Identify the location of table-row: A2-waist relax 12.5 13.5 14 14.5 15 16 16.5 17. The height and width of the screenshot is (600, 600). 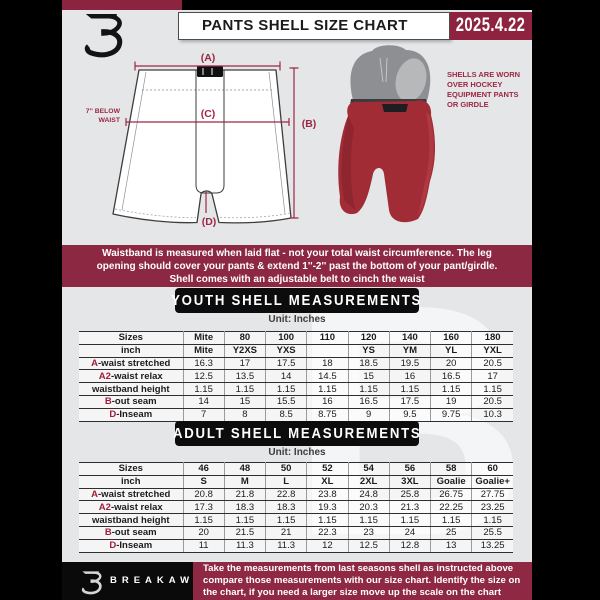
(296, 376).